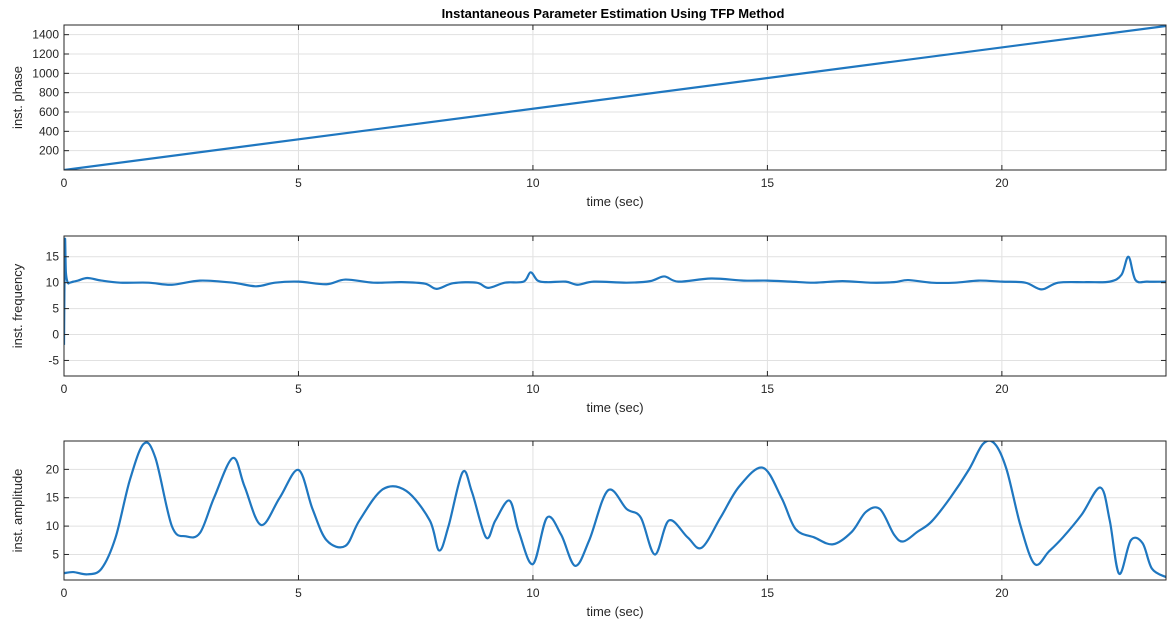  I want to click on y-axis-label: inst. phase, so click(17, 97).